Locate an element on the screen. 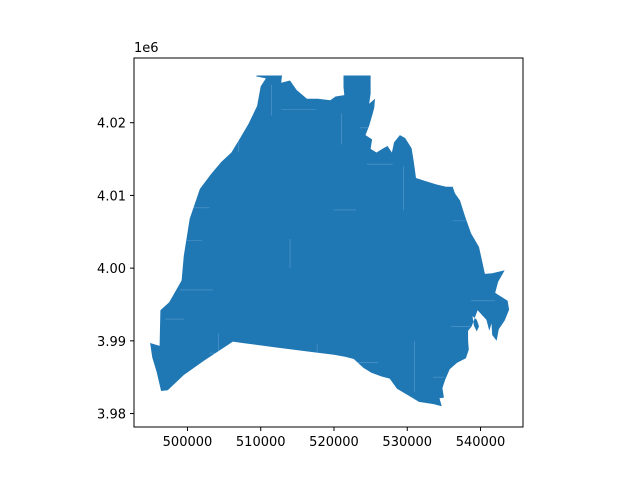 This screenshot has height=480, width=640. y-tick-label: 3.99 is located at coordinates (111, 342).